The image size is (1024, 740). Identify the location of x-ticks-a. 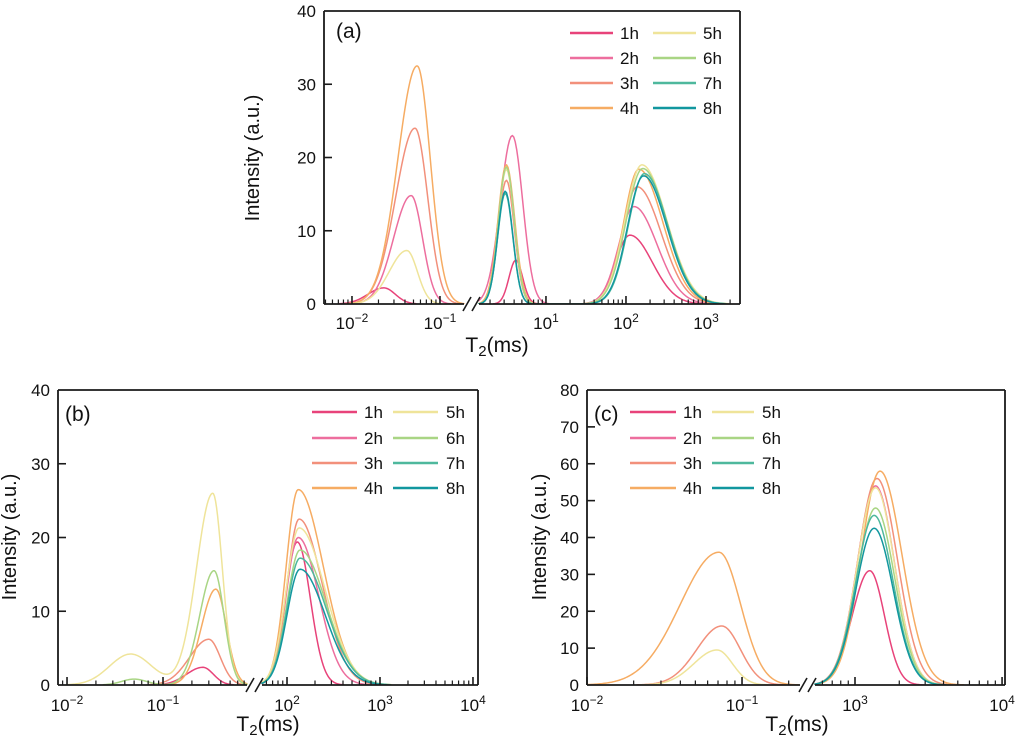
(527, 300).